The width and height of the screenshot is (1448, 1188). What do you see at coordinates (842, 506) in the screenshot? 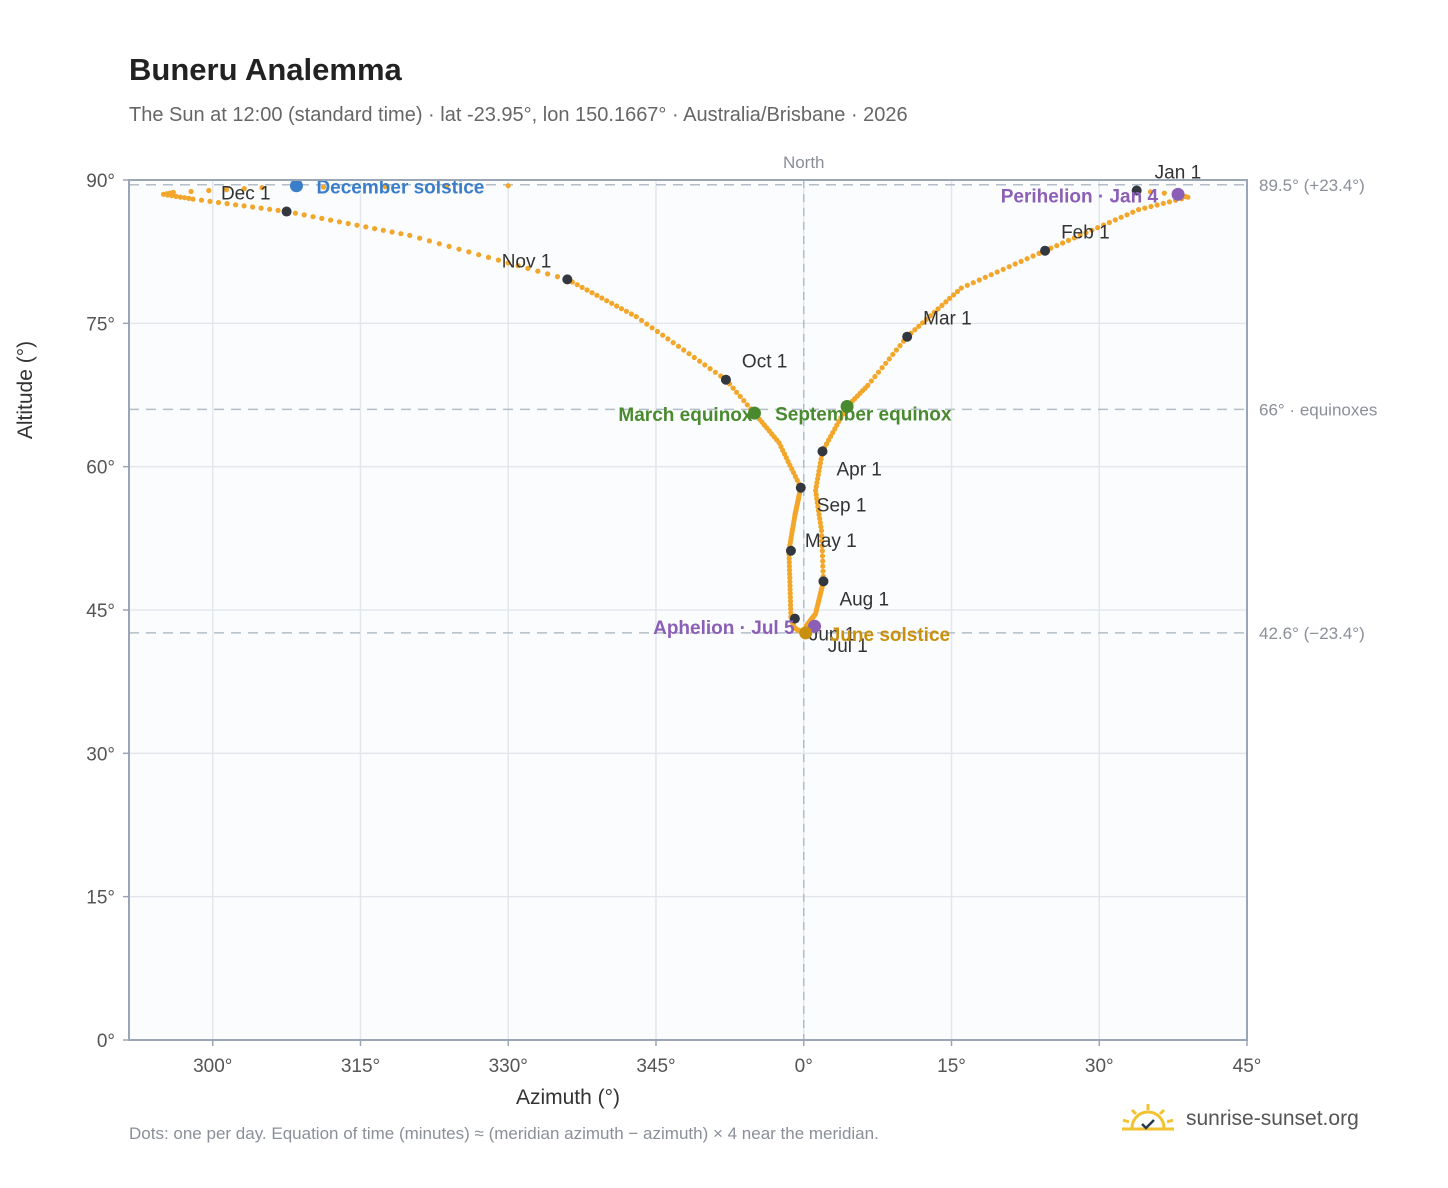
I see `month-marker-label: Sep 1` at bounding box center [842, 506].